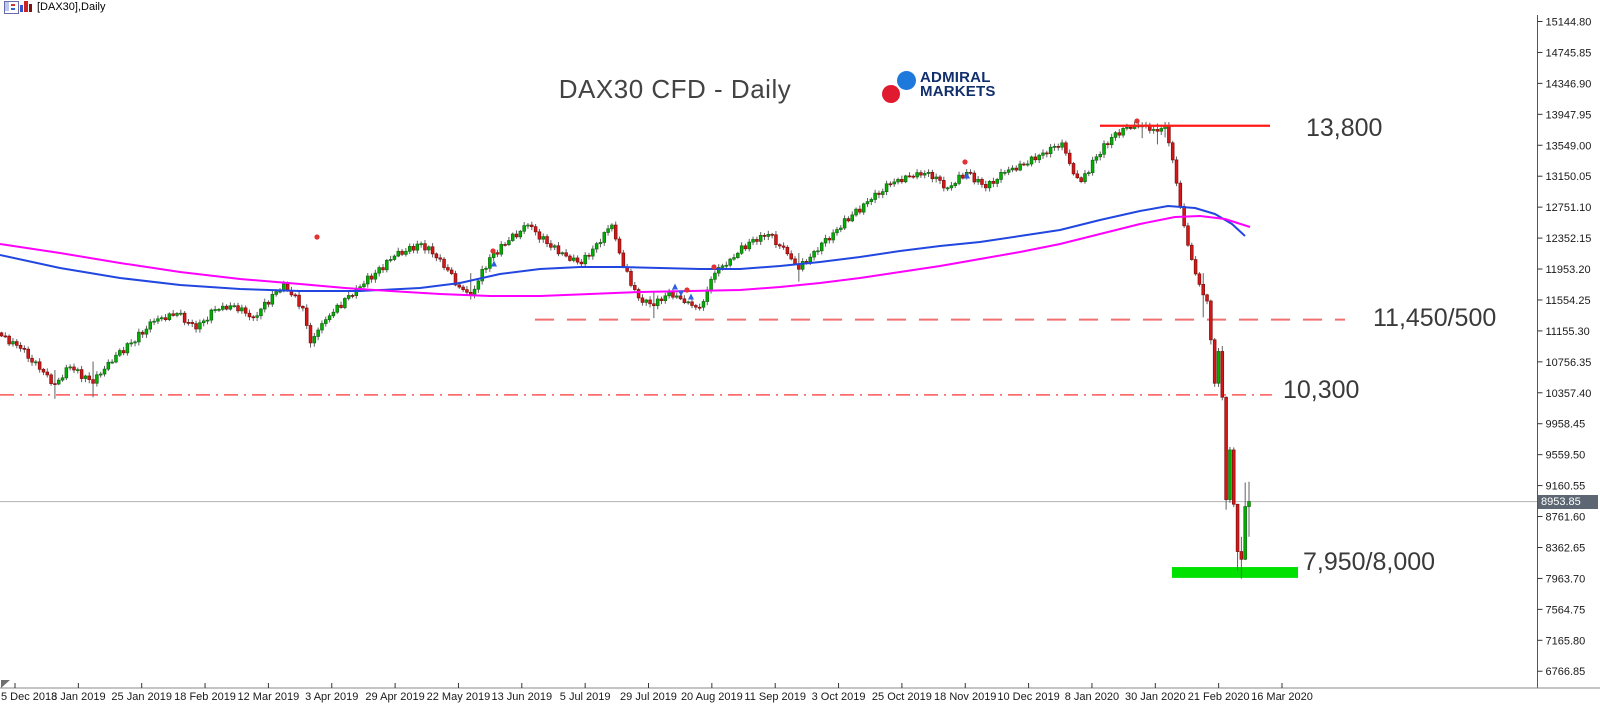 The image size is (1600, 714). What do you see at coordinates (951, 84) in the screenshot?
I see `admiral-markets-logo: ADMIRAL MARKETS` at bounding box center [951, 84].